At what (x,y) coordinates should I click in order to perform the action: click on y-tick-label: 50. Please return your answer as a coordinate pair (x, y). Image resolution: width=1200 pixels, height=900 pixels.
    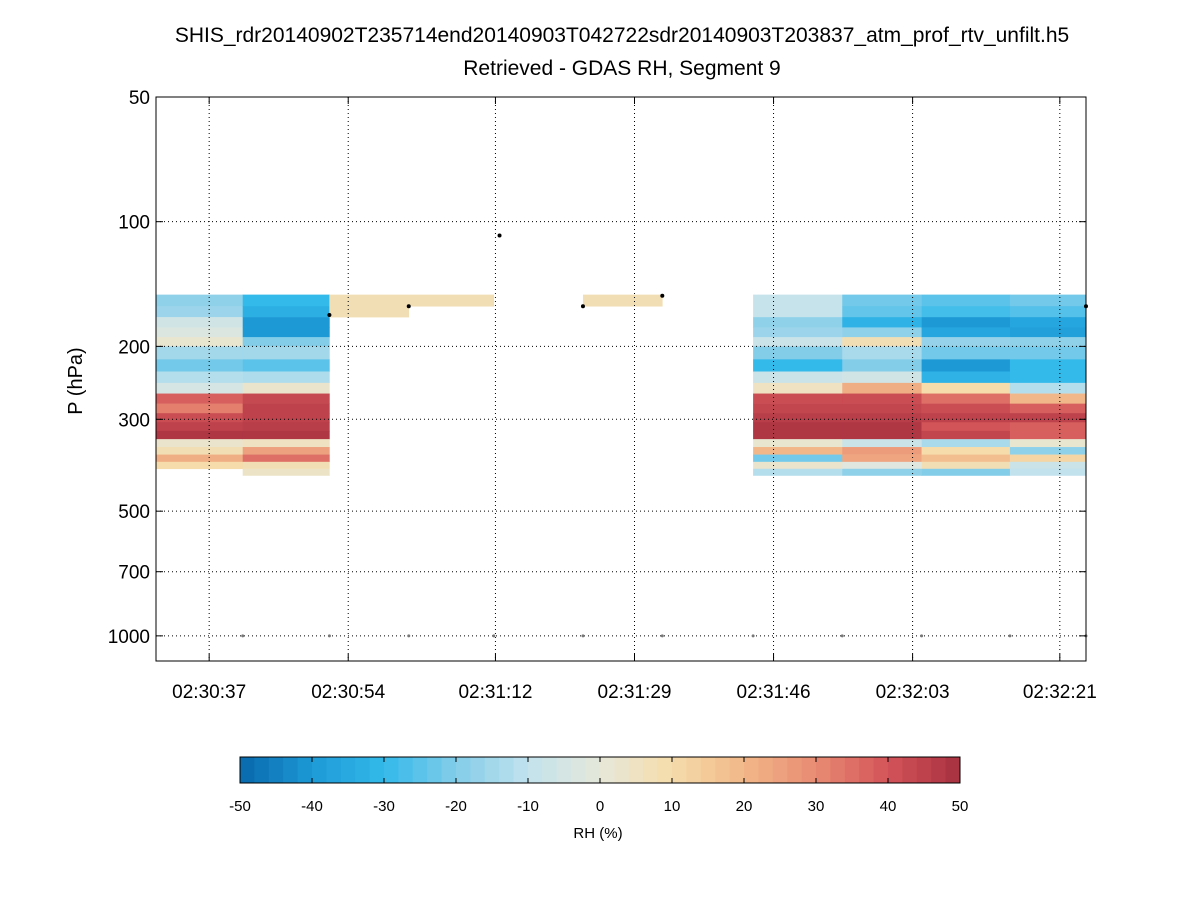
    Looking at the image, I should click on (139, 98).